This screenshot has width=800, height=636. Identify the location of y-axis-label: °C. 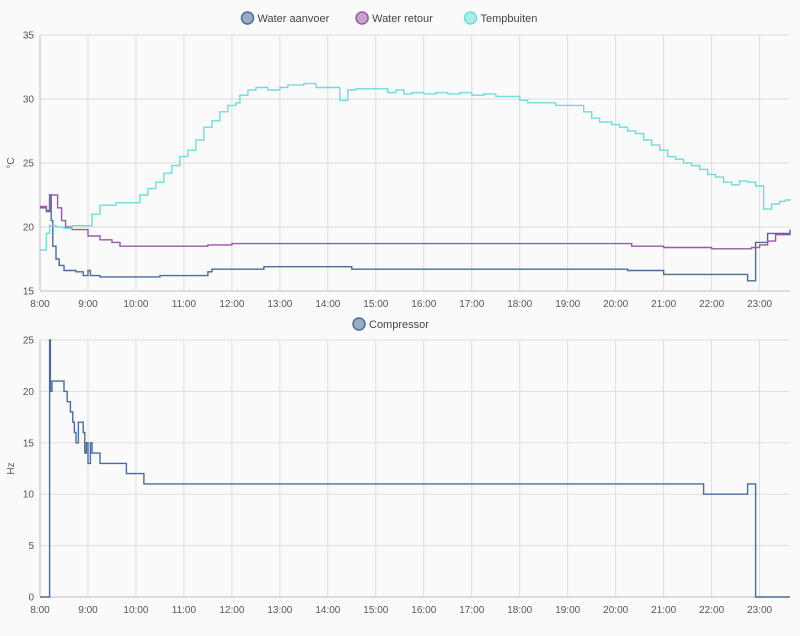
(11, 162).